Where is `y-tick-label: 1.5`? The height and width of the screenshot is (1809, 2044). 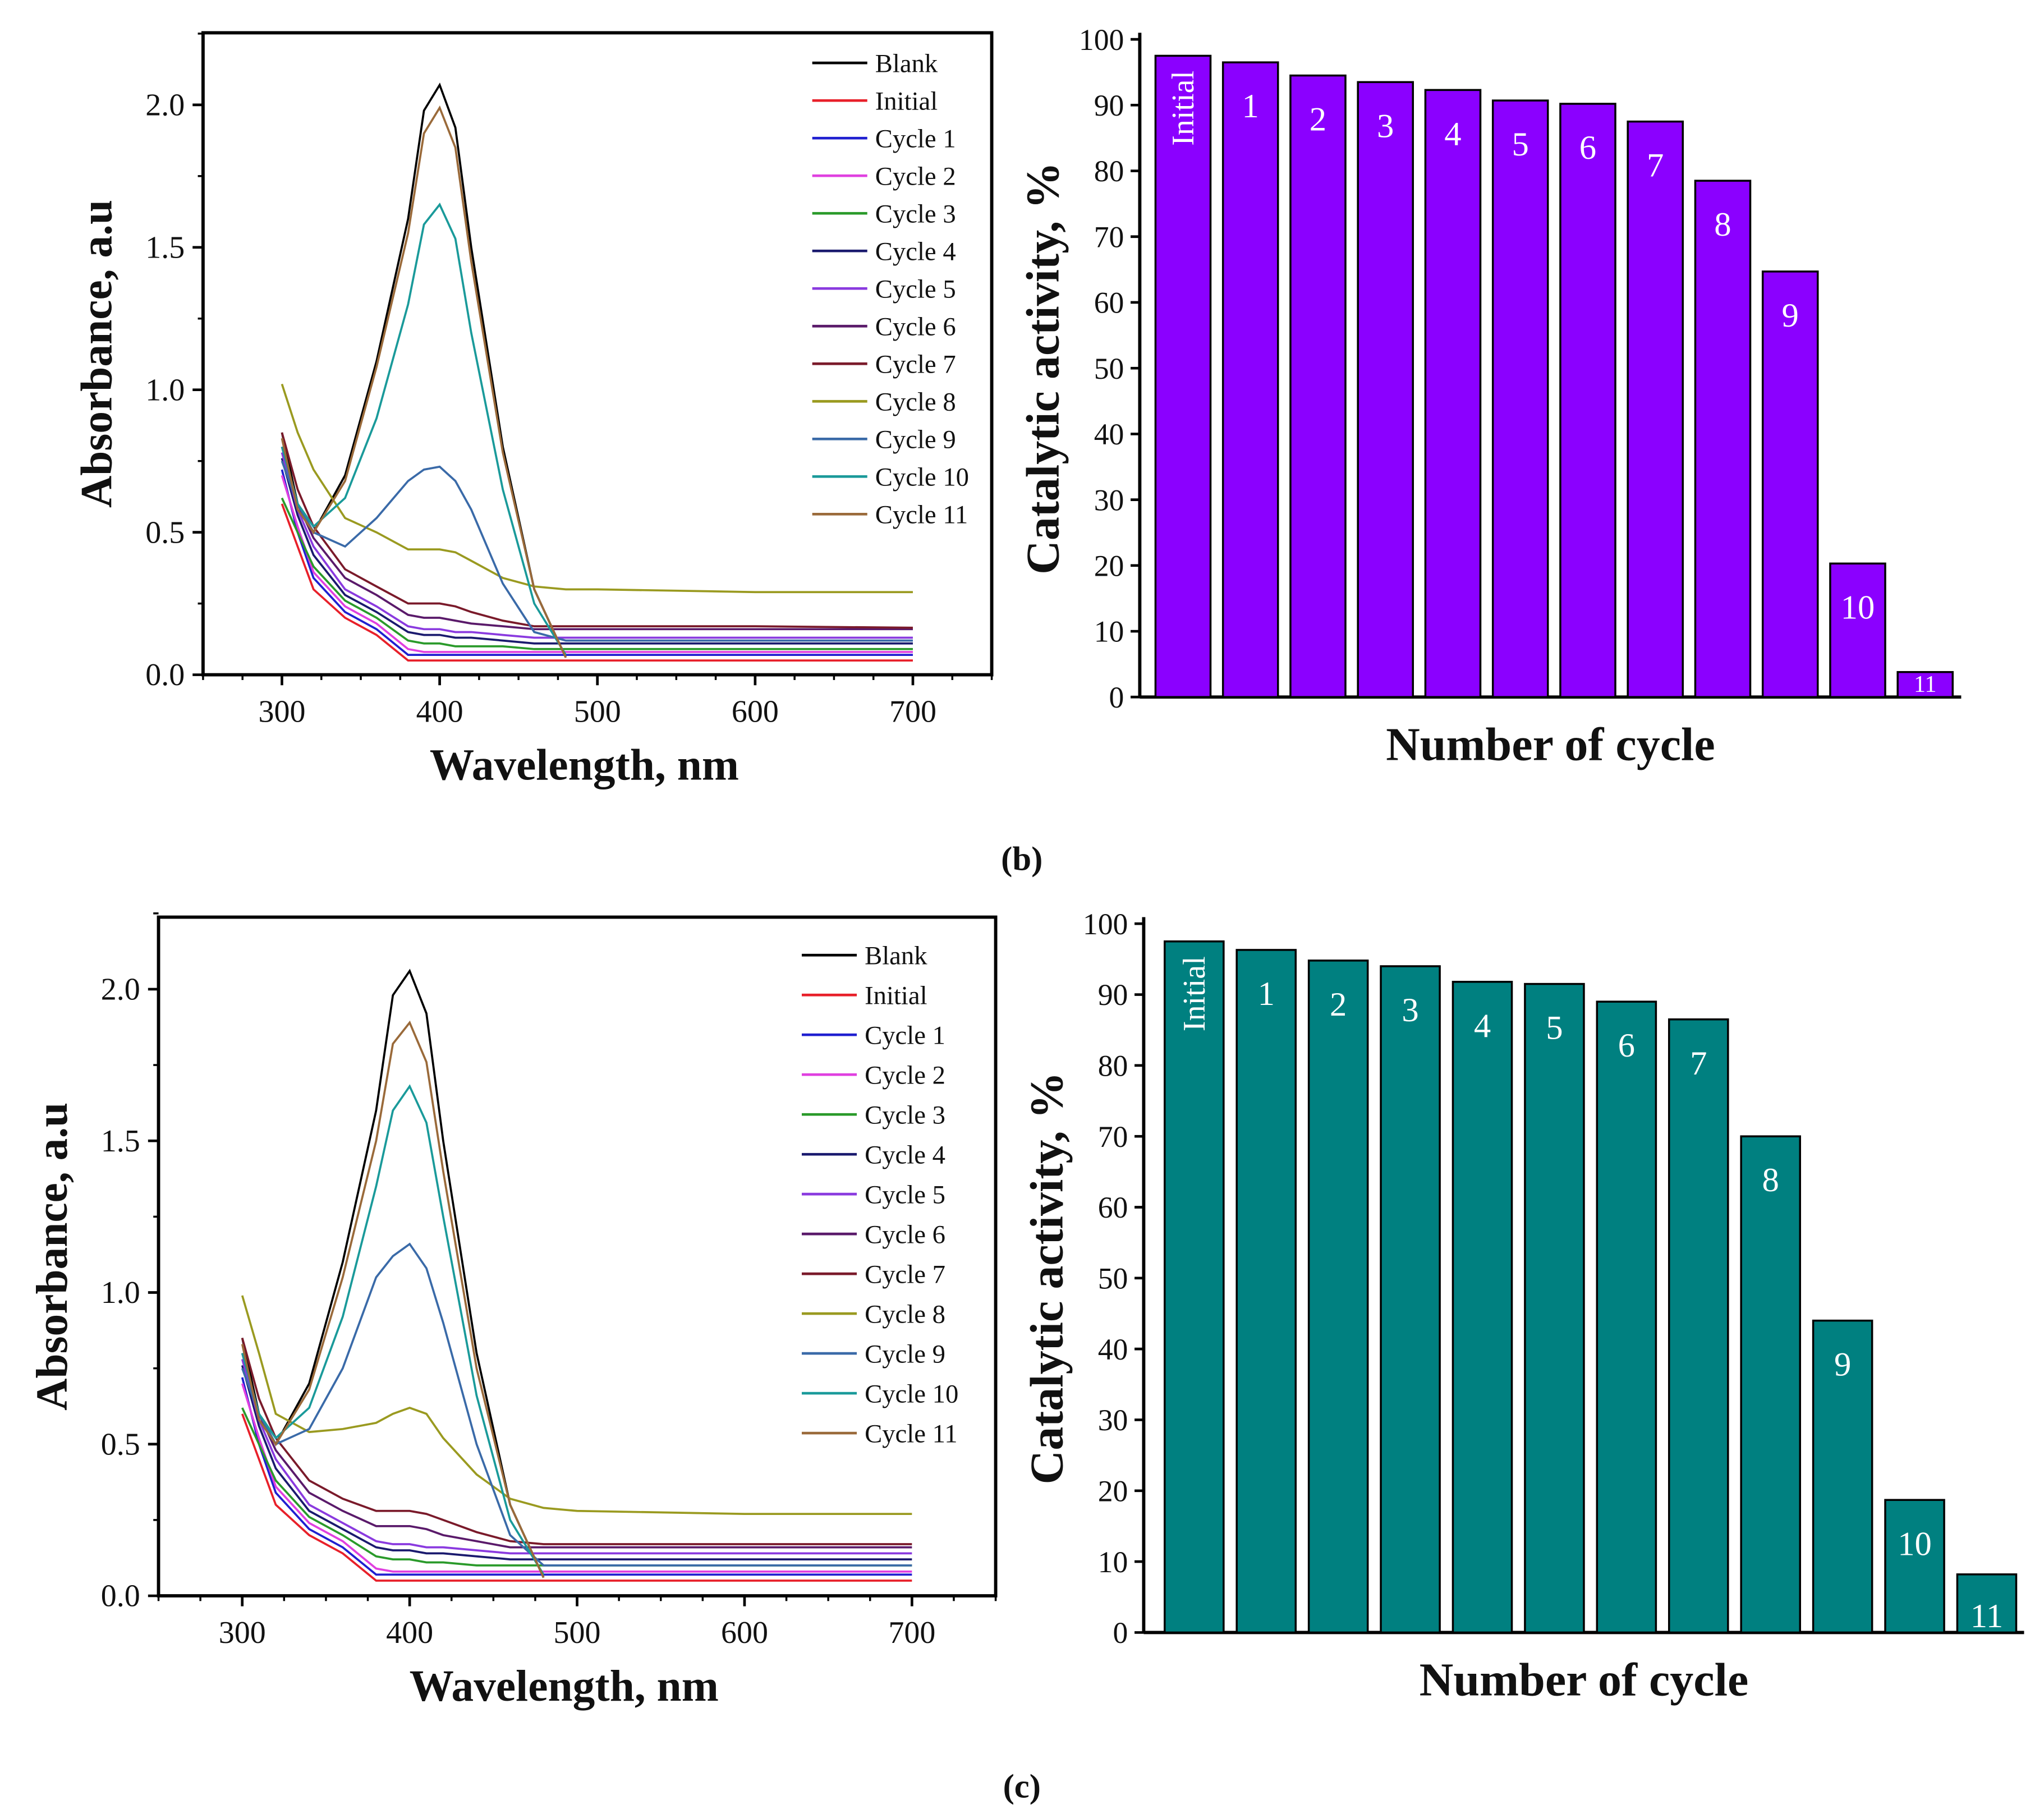 y-tick-label: 1.5 is located at coordinates (165, 247).